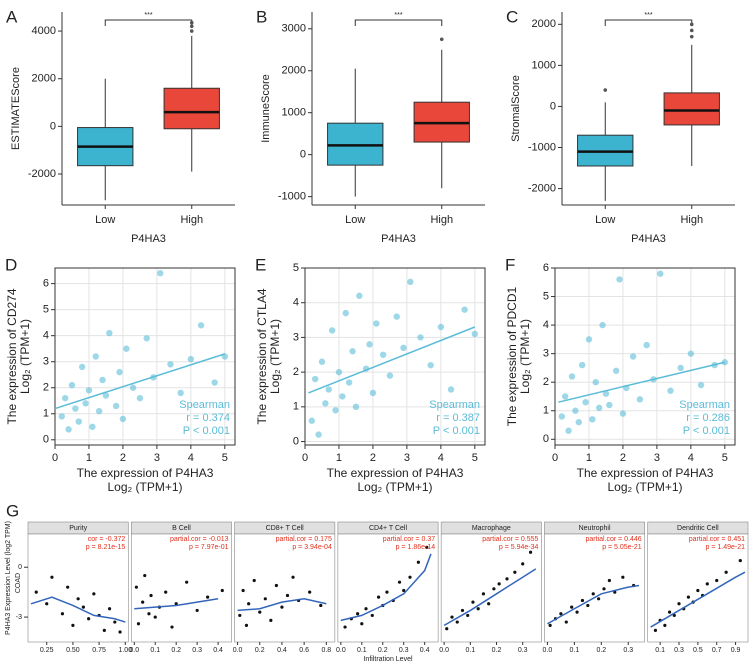 The height and width of the screenshot is (666, 753). I want to click on panel-label: C, so click(512, 16).